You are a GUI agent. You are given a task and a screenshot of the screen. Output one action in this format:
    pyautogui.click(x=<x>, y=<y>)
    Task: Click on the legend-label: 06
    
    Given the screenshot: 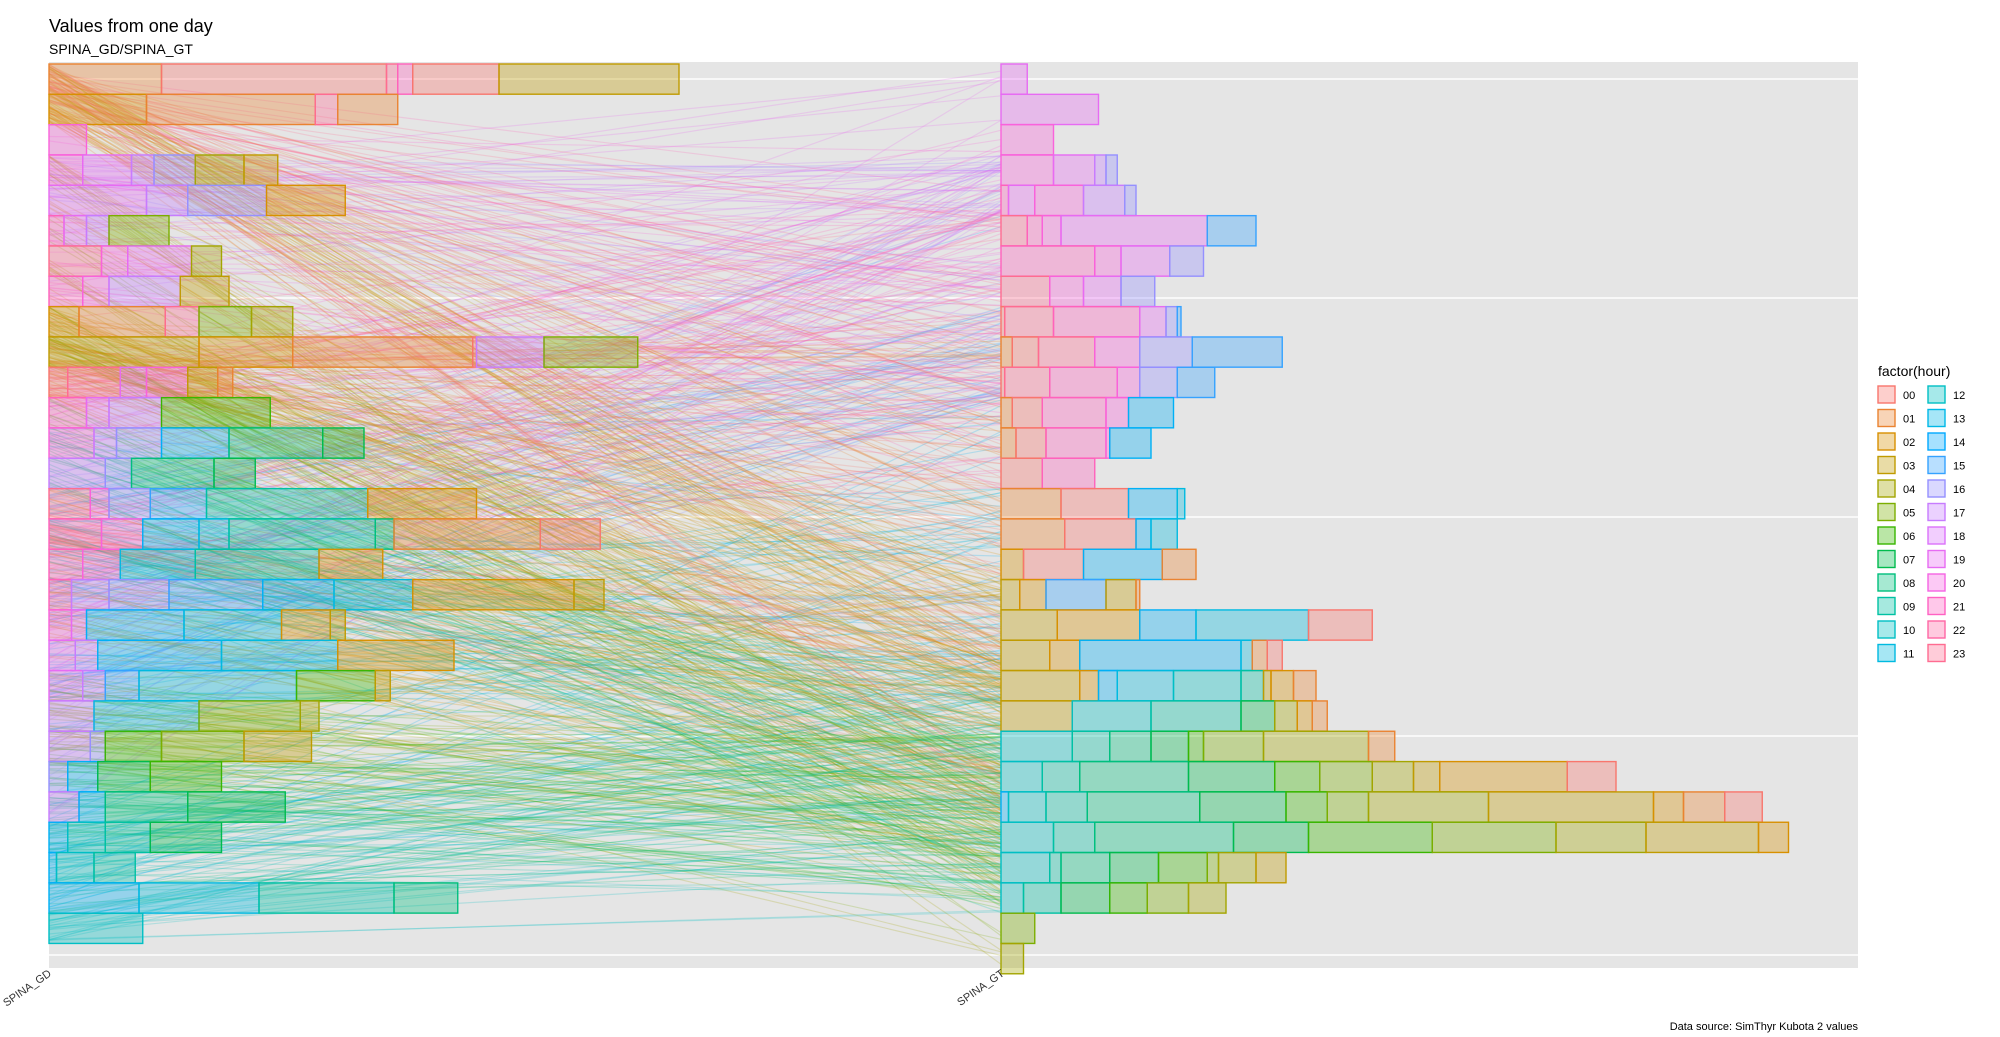 What is the action you would take?
    pyautogui.click(x=1909, y=537)
    